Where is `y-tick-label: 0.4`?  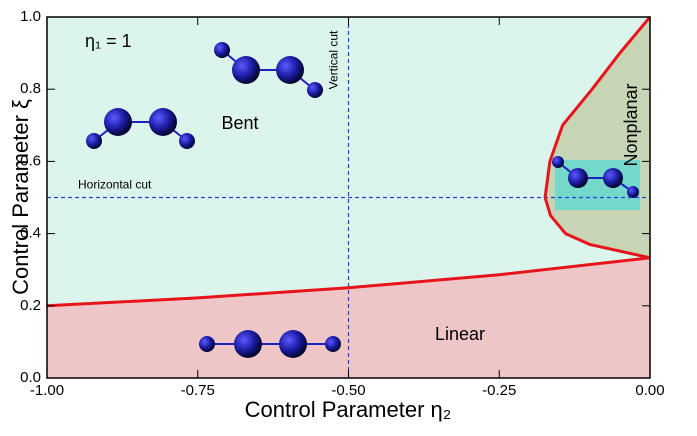
y-tick-label: 0.4 is located at coordinates (30, 233).